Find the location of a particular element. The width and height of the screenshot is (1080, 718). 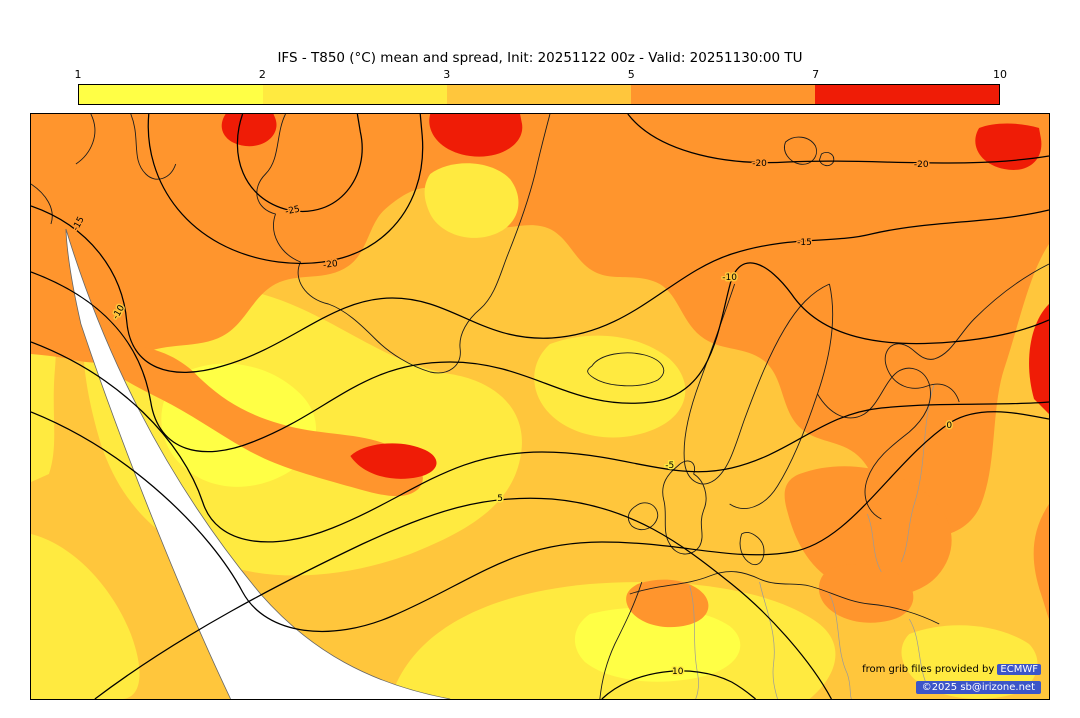

colorbar-tick-labels: 1 2 3 5 7 10 is located at coordinates (541, 75).